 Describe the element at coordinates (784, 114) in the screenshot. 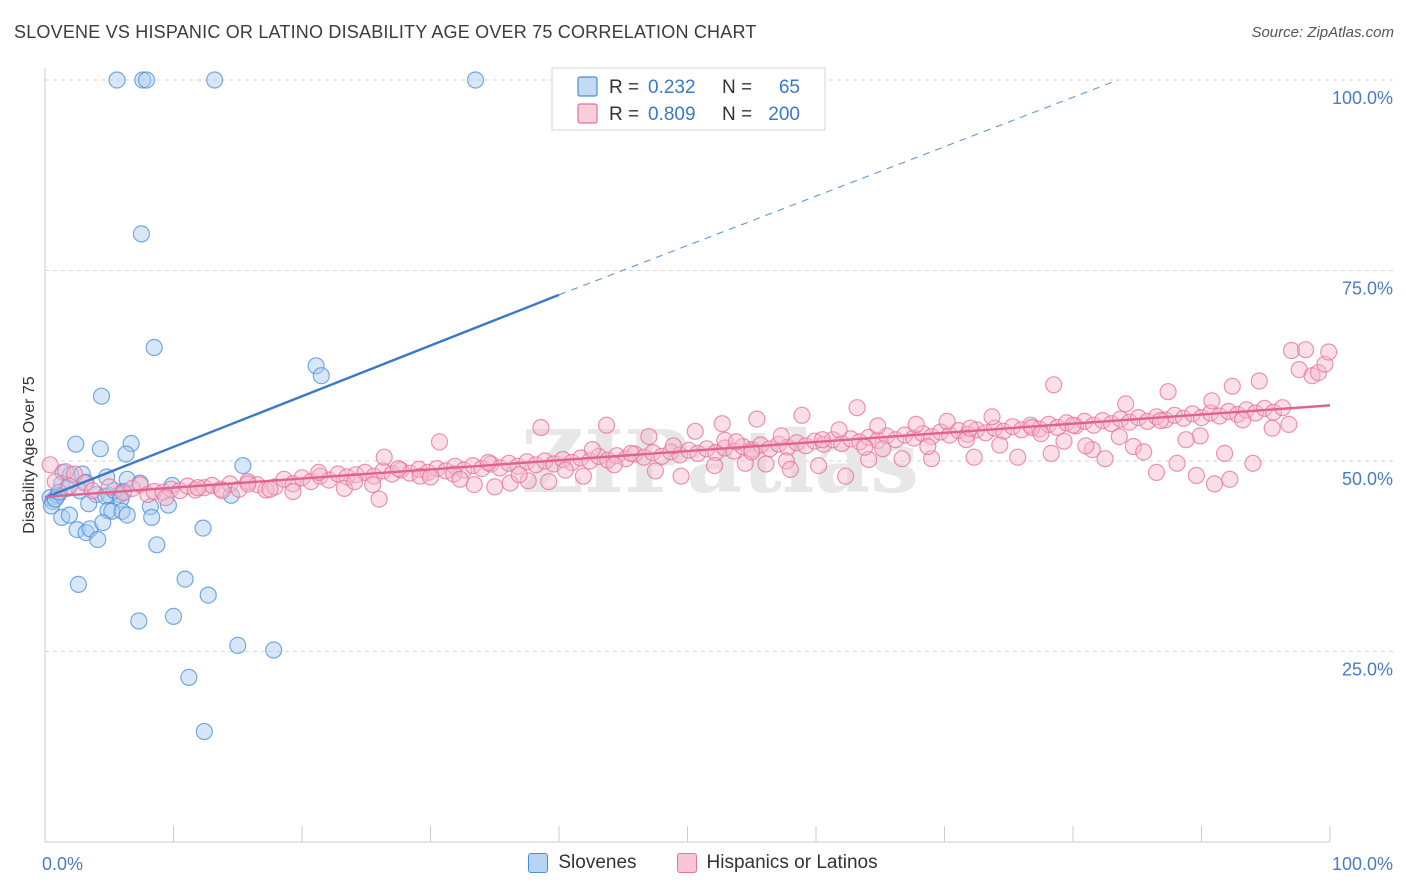

I see `stats-n-value-1: 200` at that location.